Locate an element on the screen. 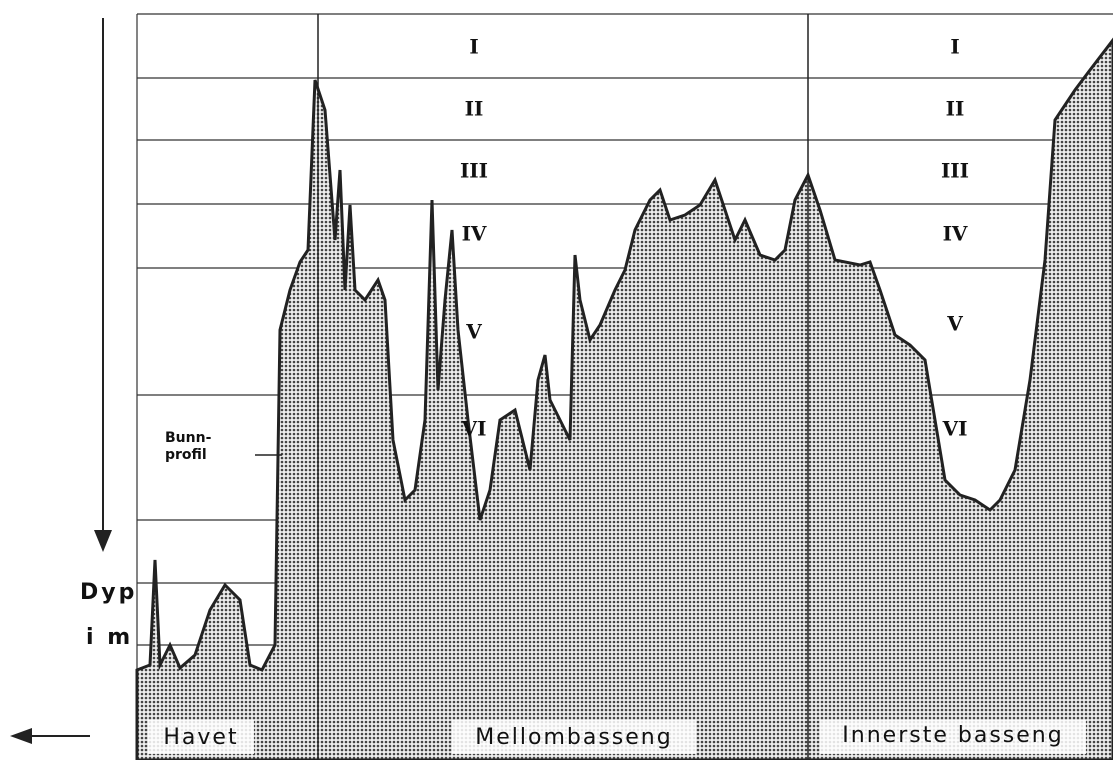 The width and height of the screenshot is (1113, 760). depth-arrow is located at coordinates (103, 285).